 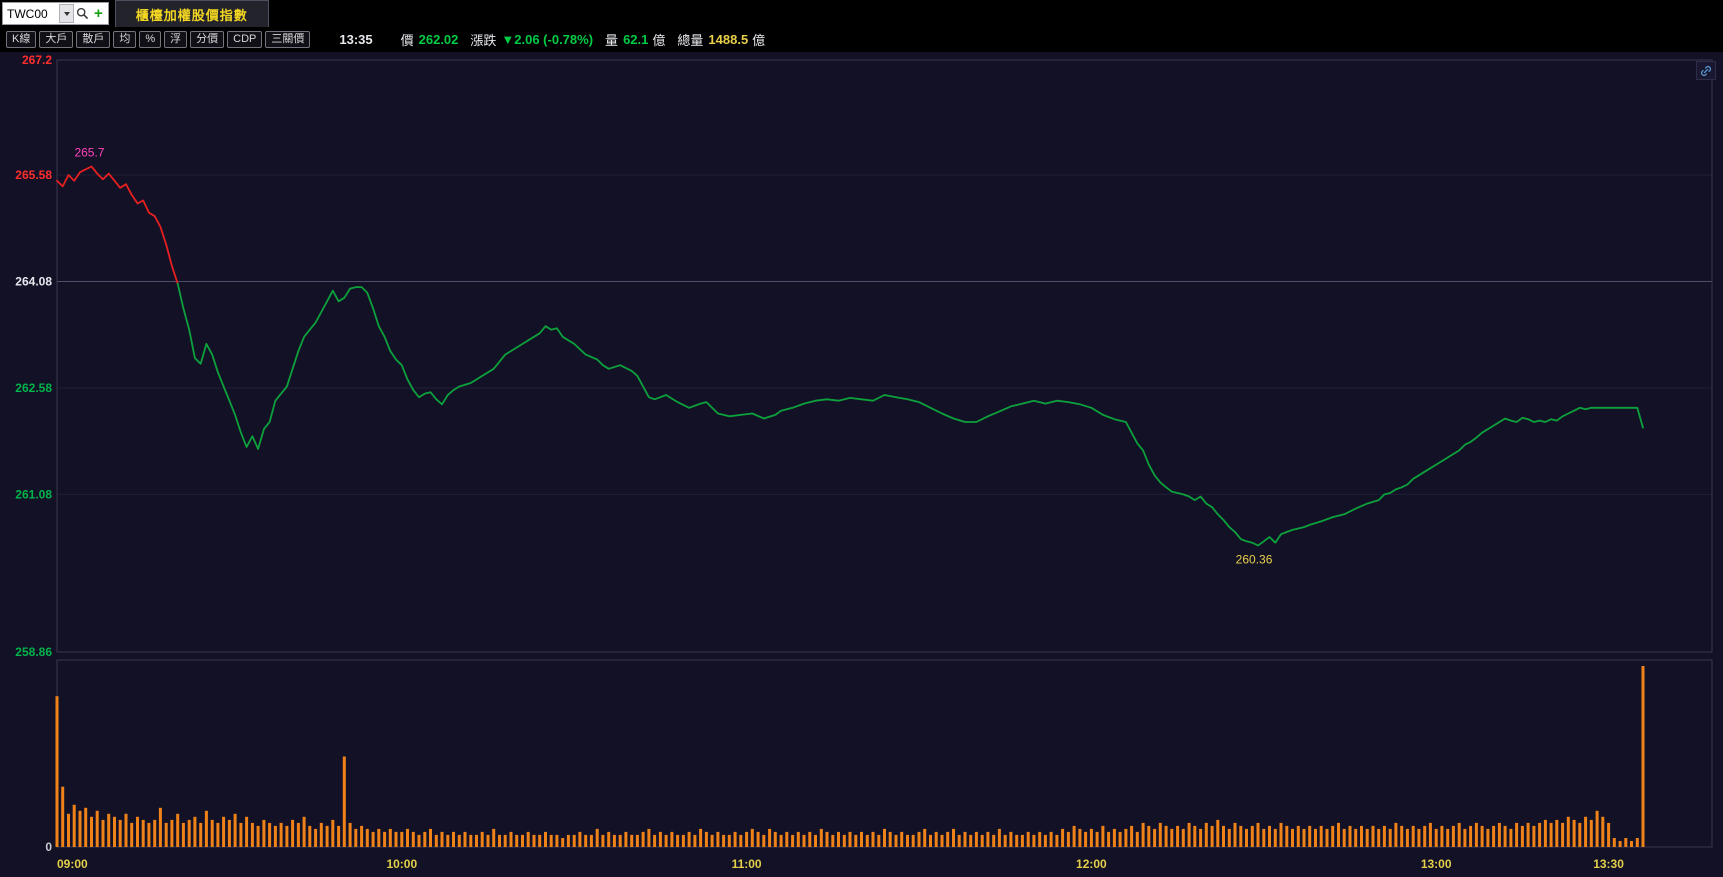 What do you see at coordinates (861, 13) in the screenshot?
I see `top-bar: + 櫃檯加權股價指數` at bounding box center [861, 13].